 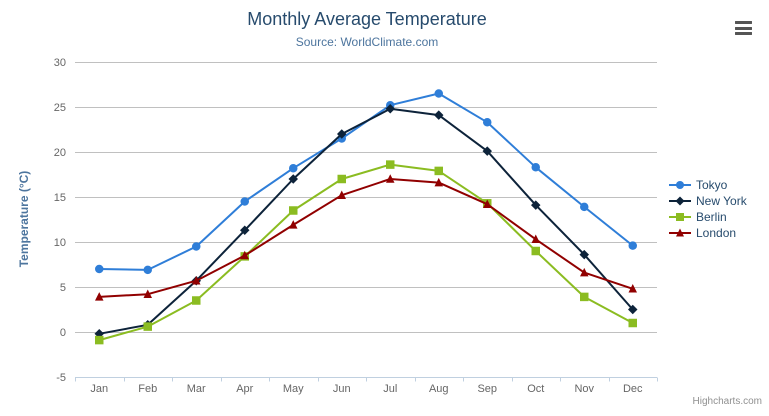 I want to click on data-point-tokyo-jan, so click(x=99, y=269).